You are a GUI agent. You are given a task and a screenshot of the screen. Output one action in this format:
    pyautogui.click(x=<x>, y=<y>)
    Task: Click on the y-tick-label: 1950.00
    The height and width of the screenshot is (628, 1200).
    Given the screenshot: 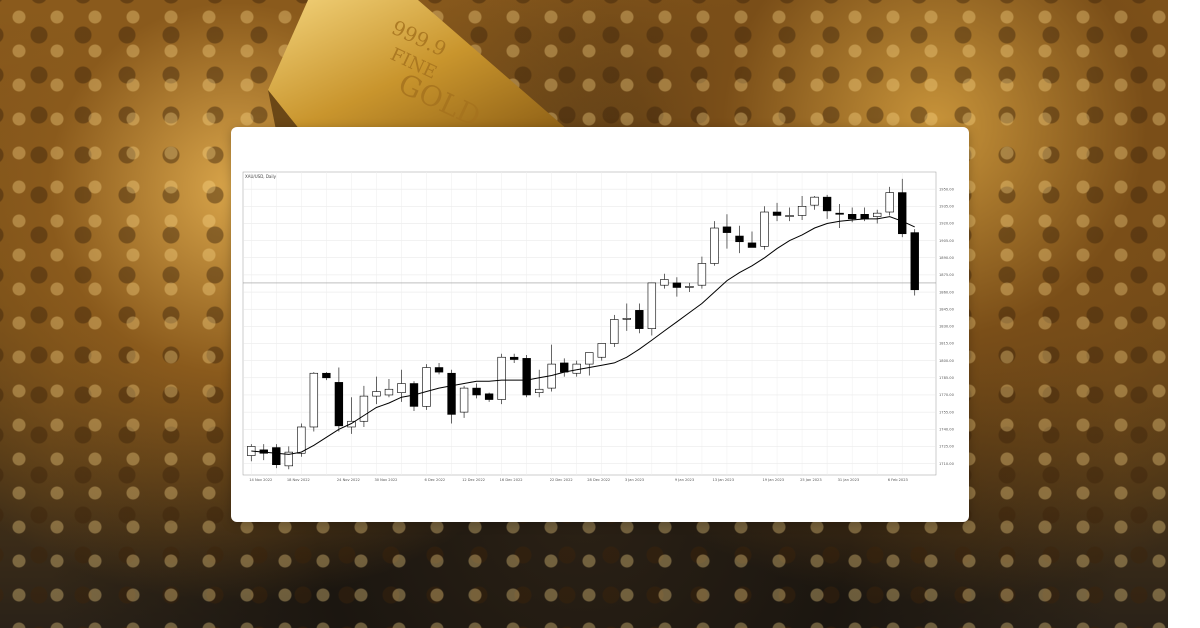 What is the action you would take?
    pyautogui.click(x=947, y=189)
    